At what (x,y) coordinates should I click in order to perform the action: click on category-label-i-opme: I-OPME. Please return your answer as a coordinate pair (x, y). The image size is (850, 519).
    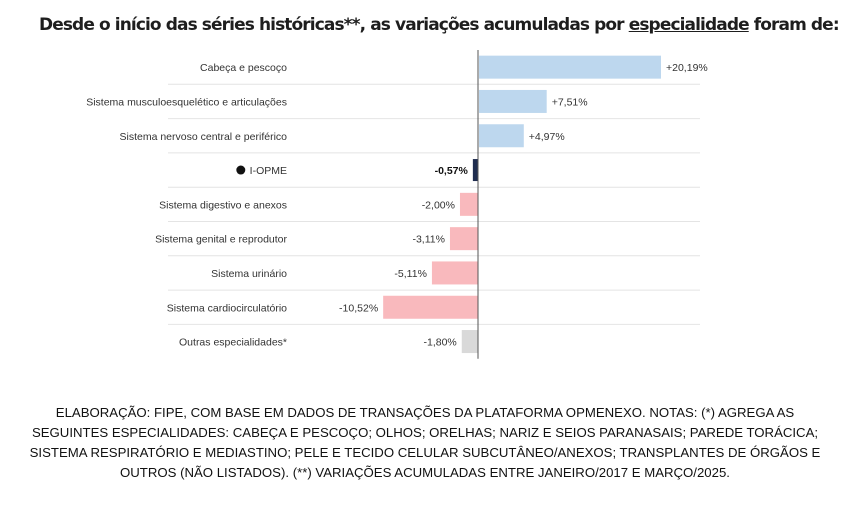
    Looking at the image, I should click on (268, 171).